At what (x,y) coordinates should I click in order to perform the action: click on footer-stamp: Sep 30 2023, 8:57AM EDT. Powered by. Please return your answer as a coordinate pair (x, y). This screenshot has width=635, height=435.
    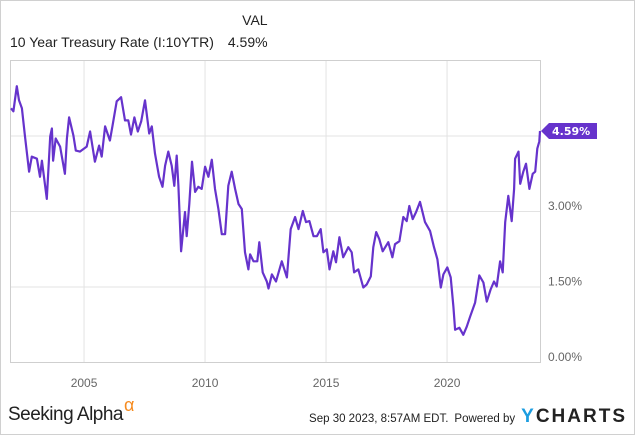
    Looking at the image, I should click on (412, 419).